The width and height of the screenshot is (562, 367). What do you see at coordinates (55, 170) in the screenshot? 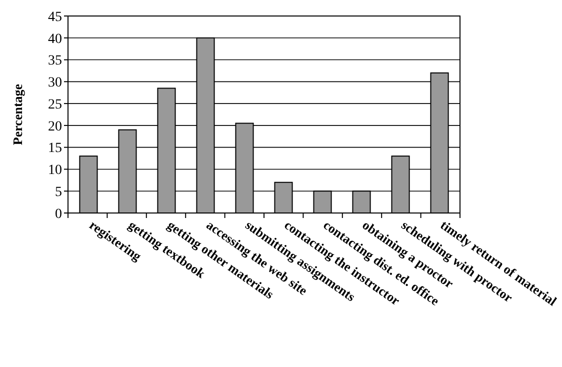
I see `y-tick-label: 10` at bounding box center [55, 170].